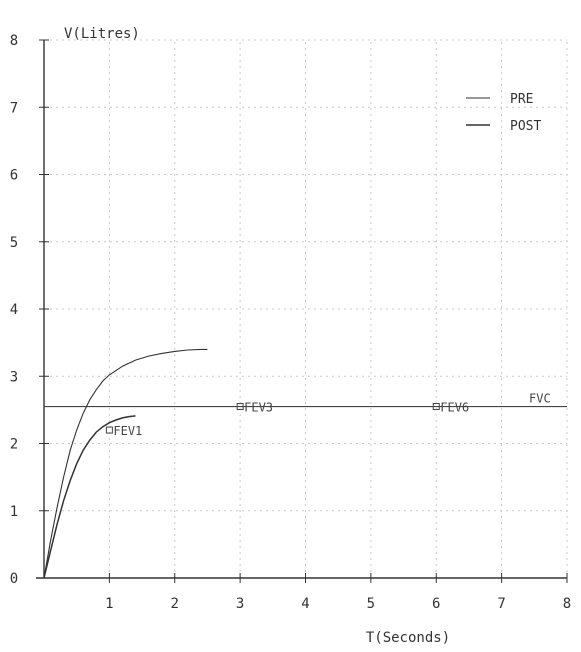  Describe the element at coordinates (14, 243) in the screenshot. I see `y-tick-label: 5` at that location.